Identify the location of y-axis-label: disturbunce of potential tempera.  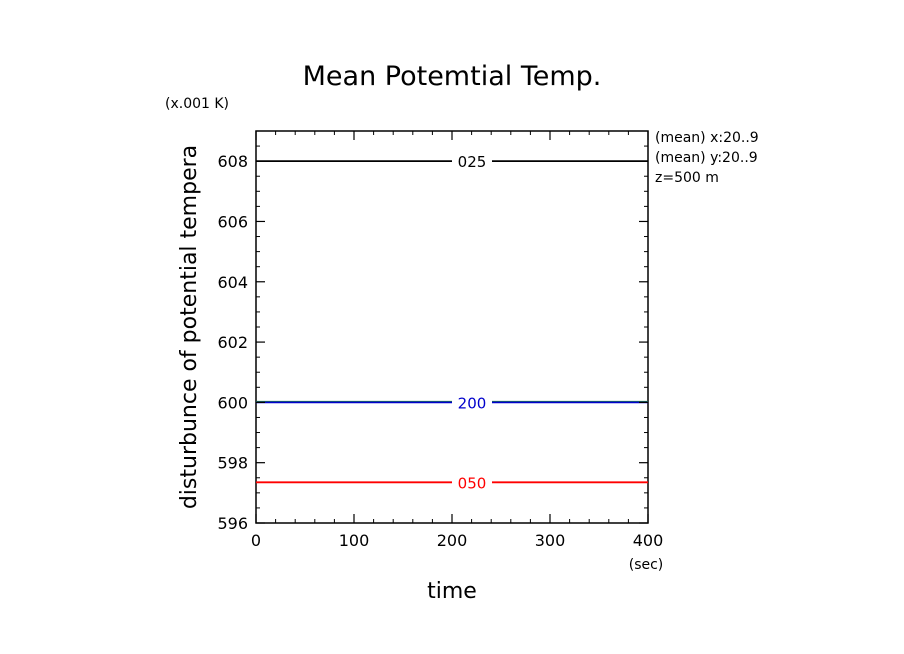
(189, 327).